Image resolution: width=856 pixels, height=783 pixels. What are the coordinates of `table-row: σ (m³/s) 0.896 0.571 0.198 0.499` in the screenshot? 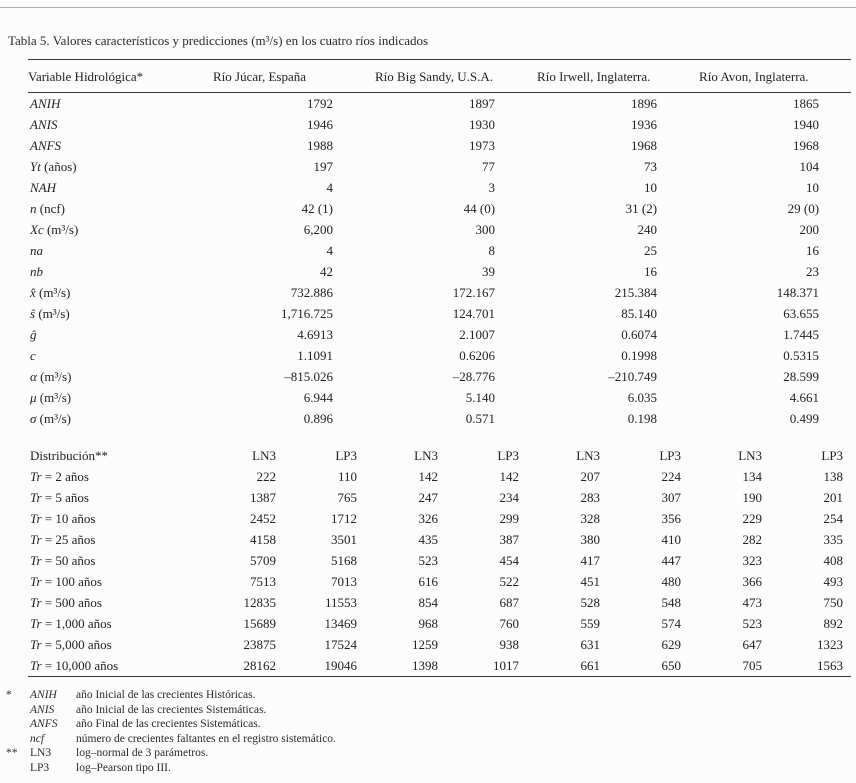 It's located at (439, 418).